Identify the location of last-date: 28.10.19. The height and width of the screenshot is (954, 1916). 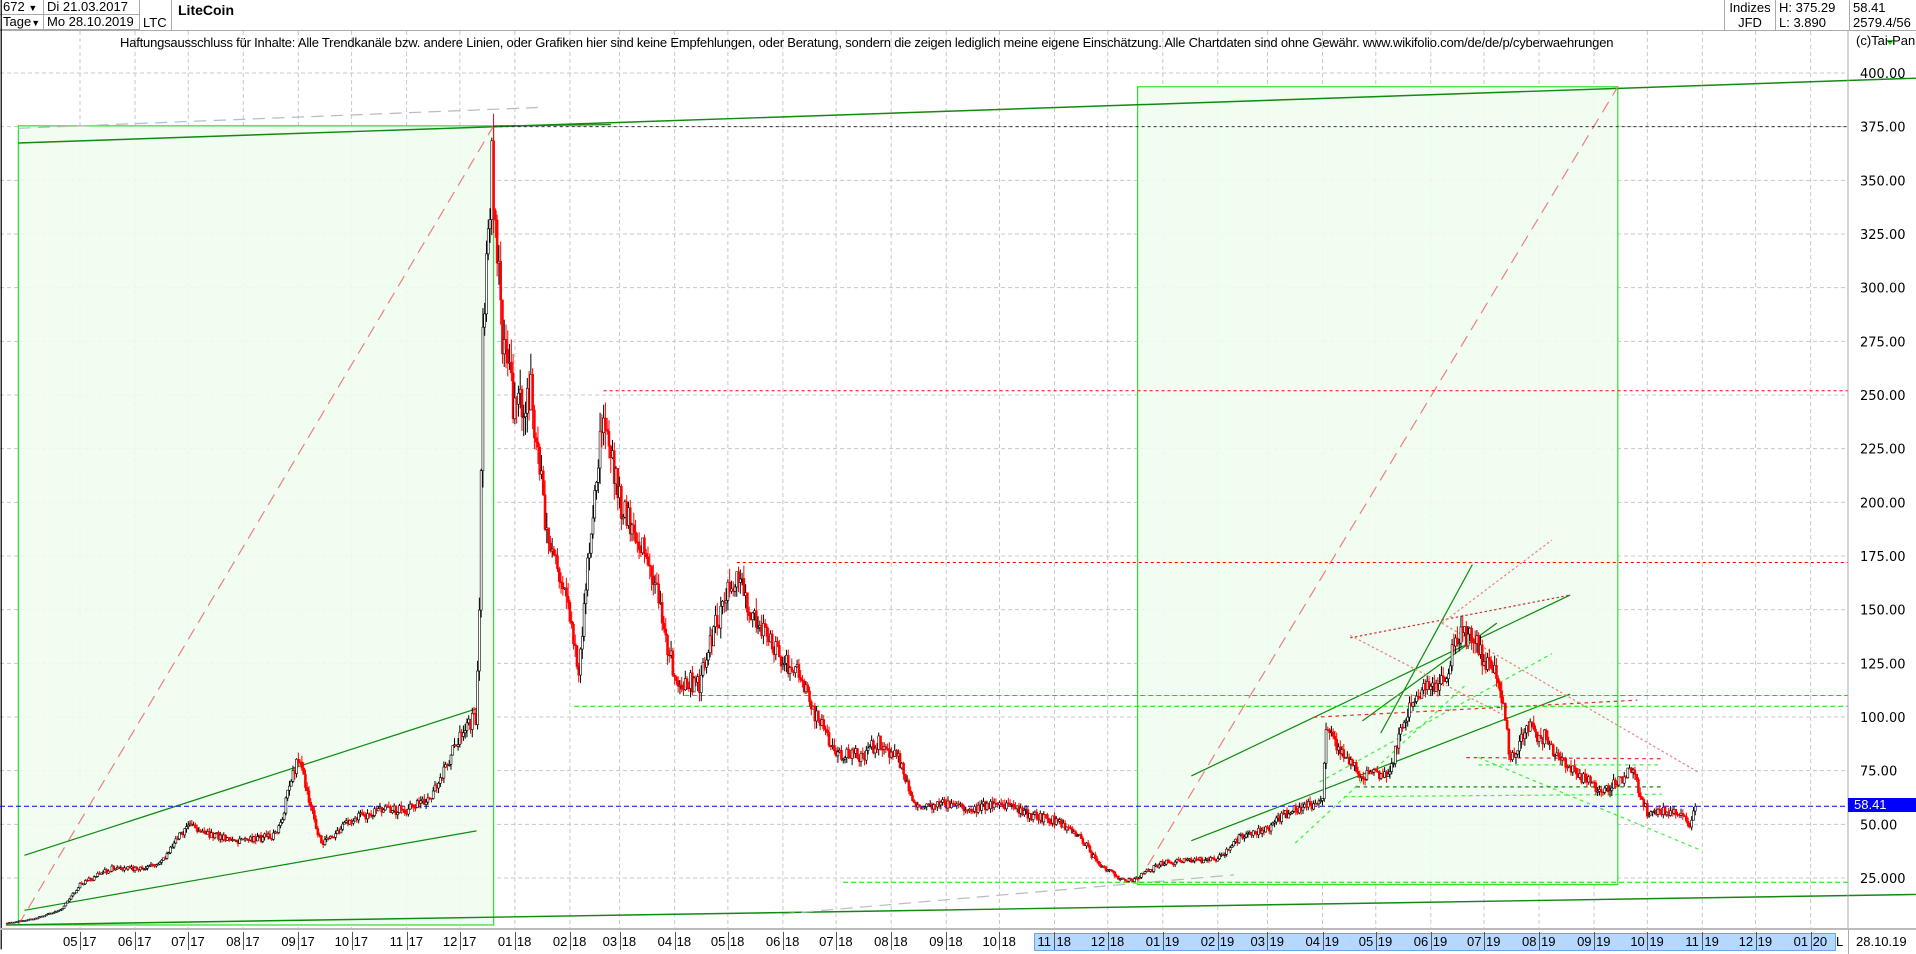
(1881, 941).